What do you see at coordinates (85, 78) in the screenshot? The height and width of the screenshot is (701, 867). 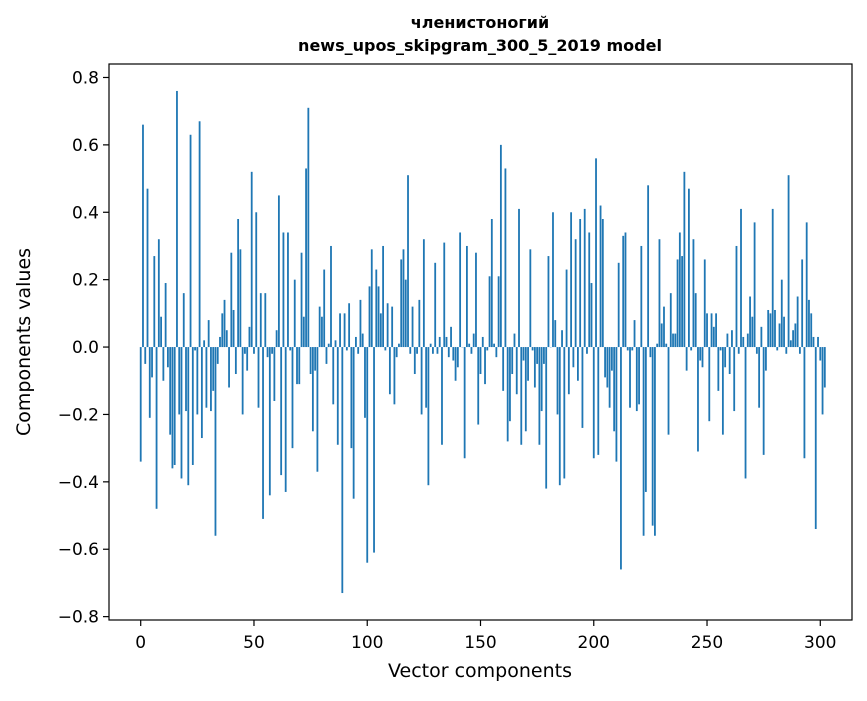 I see `y-tick-label: 0.8` at bounding box center [85, 78].